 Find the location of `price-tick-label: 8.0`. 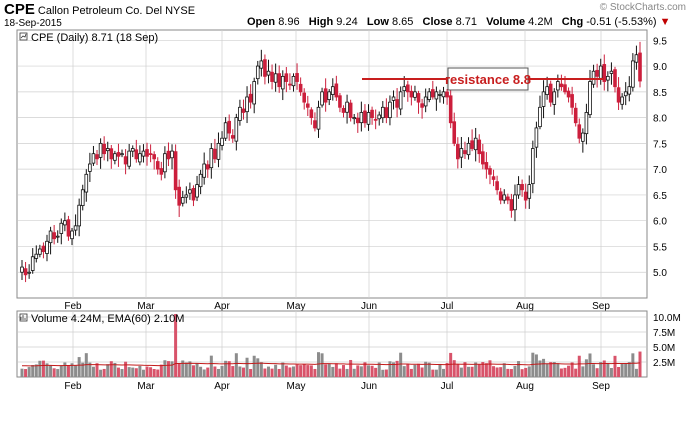

price-tick-label: 8.0 is located at coordinates (660, 119).